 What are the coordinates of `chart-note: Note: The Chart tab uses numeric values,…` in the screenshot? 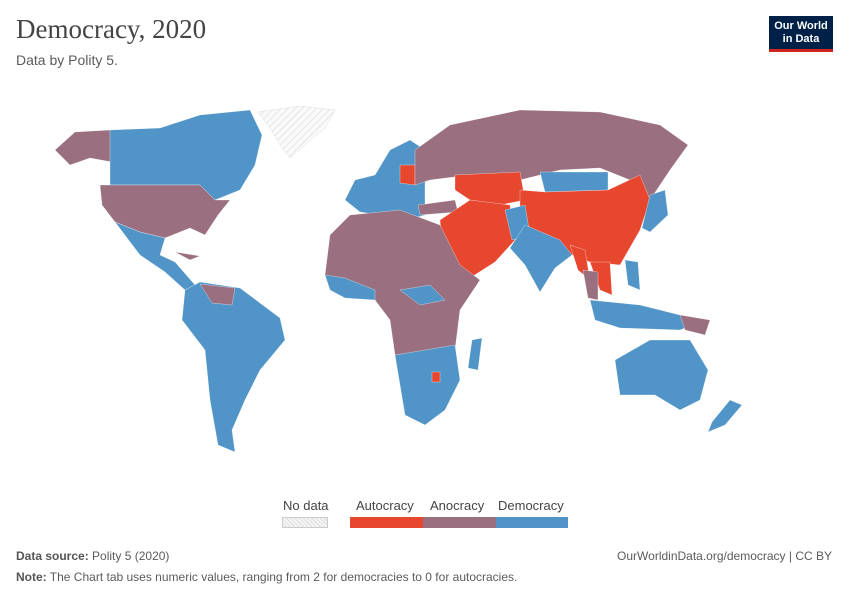 It's located at (267, 577).